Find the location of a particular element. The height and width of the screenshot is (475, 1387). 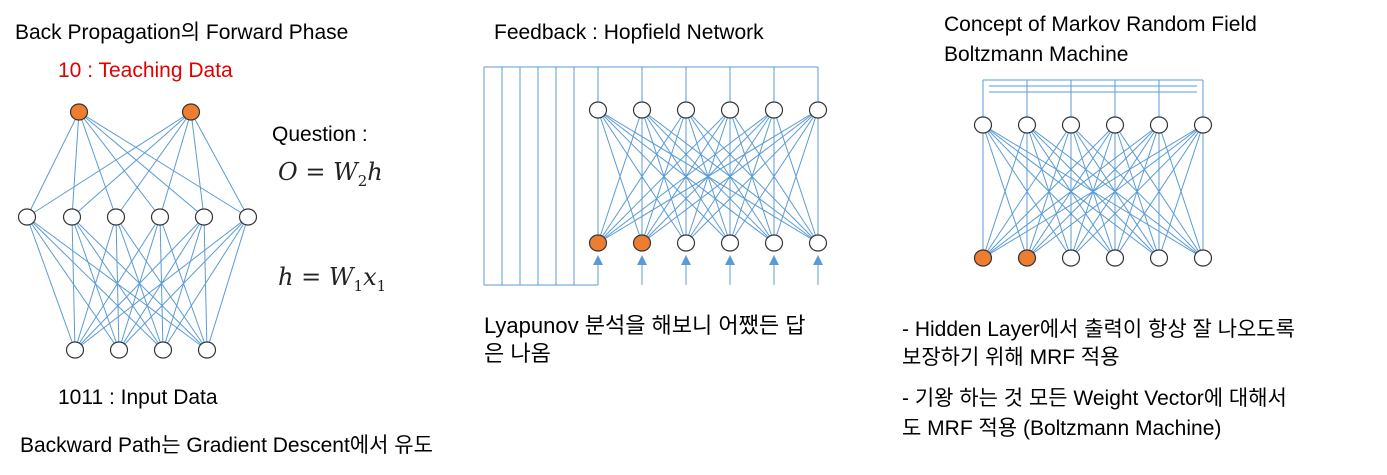

teaching-data-label: 10 : Teaching Data is located at coordinates (145, 70).